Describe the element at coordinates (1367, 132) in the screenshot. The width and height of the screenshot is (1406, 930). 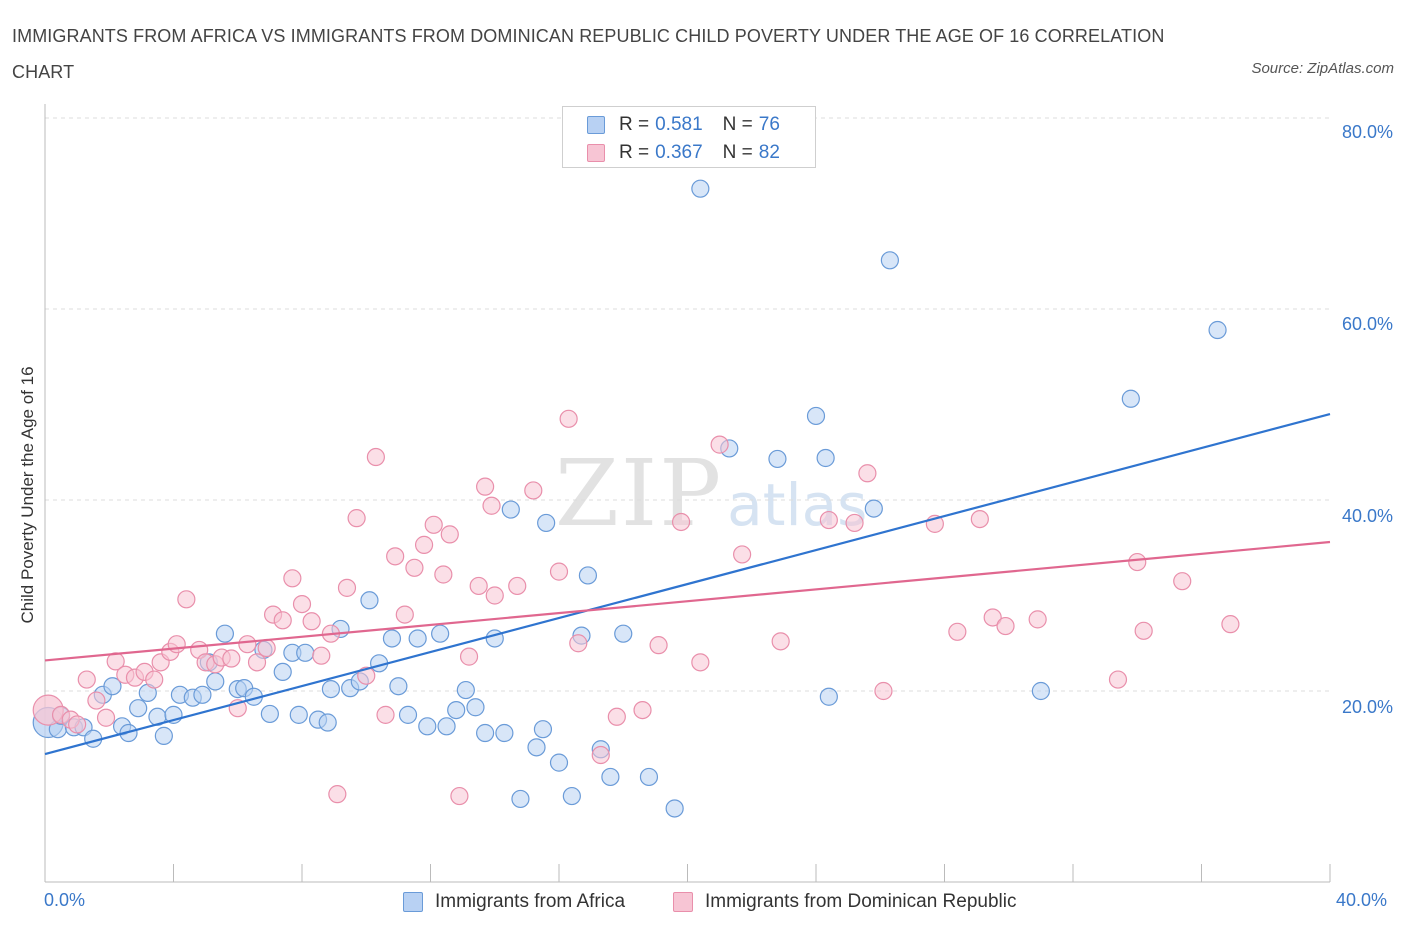
I see `y-tick-label-80: 80.0%` at that location.